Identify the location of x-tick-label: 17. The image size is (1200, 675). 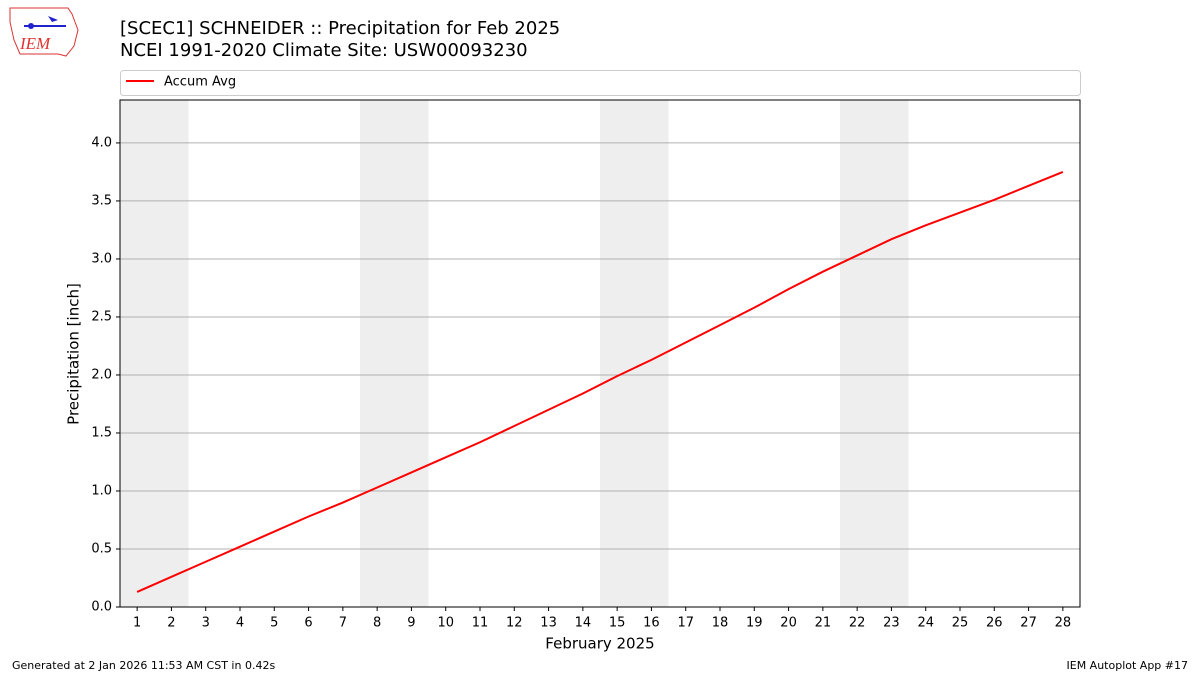
(685, 623).